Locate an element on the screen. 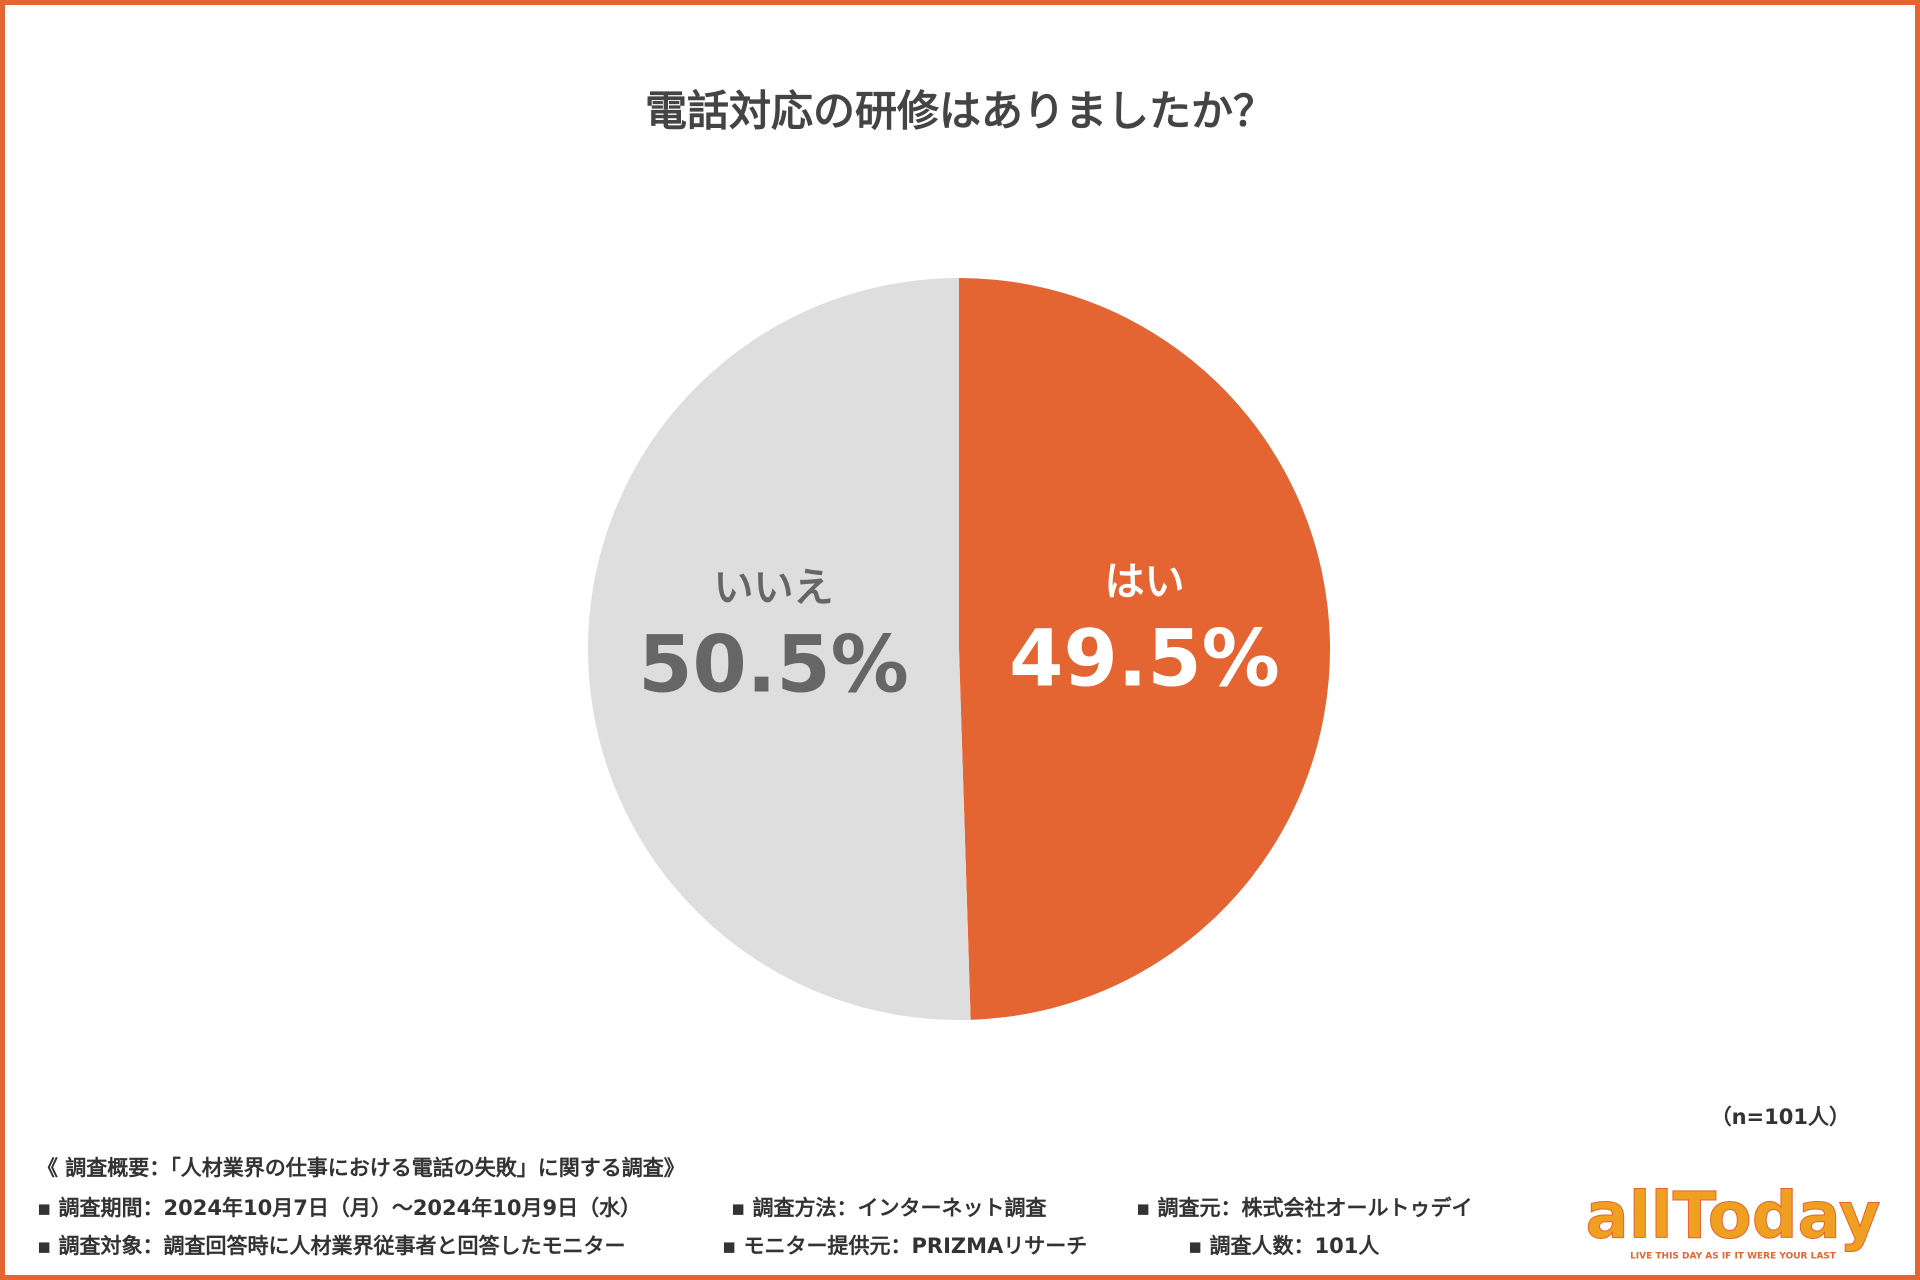 The width and height of the screenshot is (1920, 1280). chart-title: 電話対応の研修はありましたか？ is located at coordinates (960, 111).